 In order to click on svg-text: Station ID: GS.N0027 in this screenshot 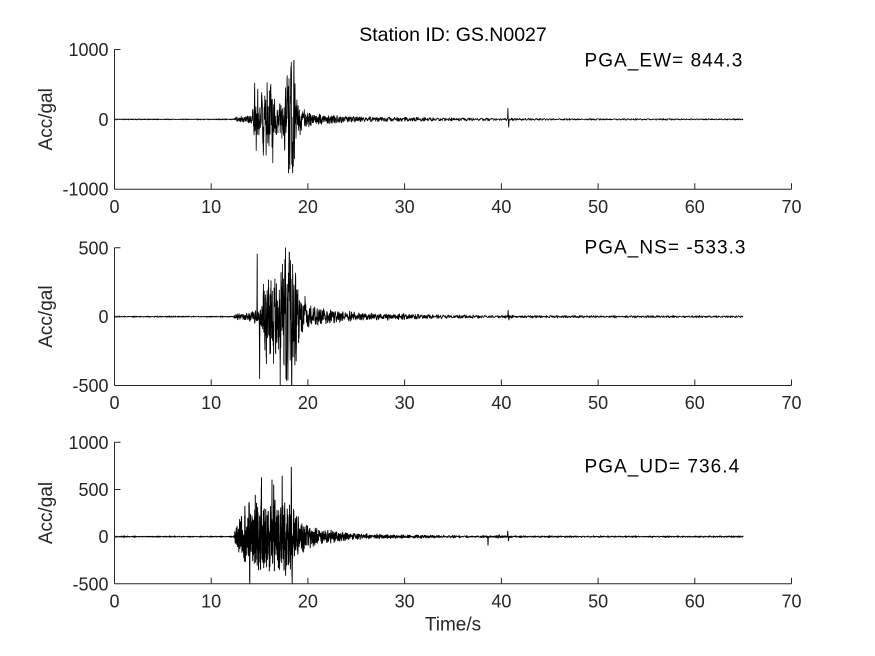, I will do `click(453, 35)`.